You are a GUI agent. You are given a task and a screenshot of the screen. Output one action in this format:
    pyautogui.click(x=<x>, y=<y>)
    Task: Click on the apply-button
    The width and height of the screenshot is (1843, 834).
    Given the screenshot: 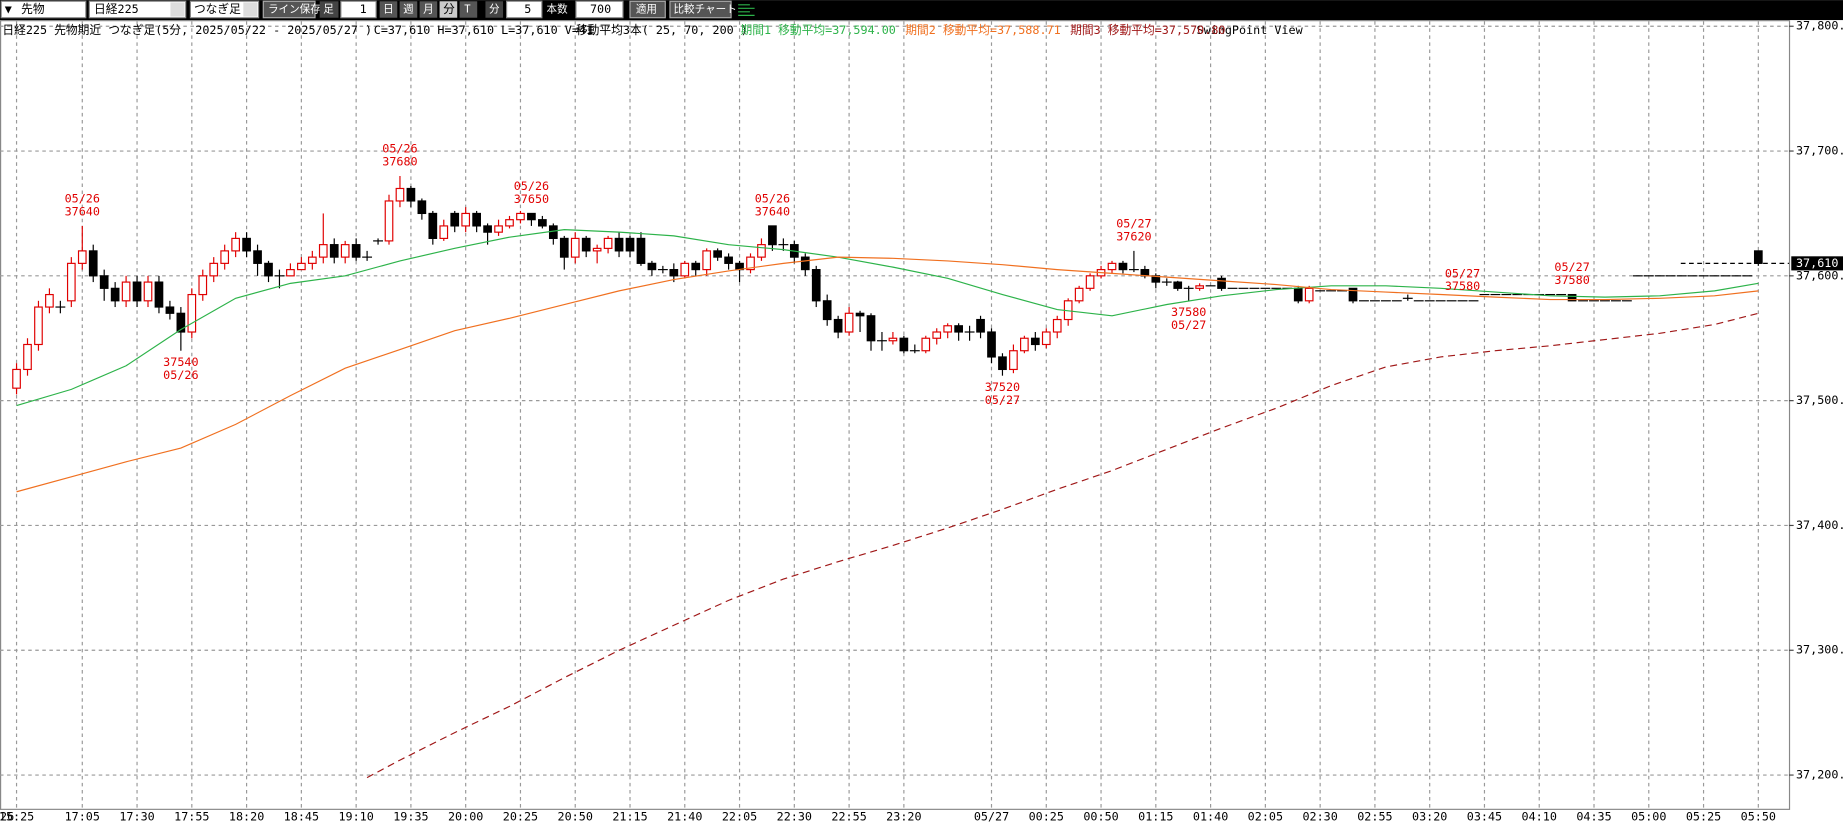 What is the action you would take?
    pyautogui.click(x=647, y=9)
    